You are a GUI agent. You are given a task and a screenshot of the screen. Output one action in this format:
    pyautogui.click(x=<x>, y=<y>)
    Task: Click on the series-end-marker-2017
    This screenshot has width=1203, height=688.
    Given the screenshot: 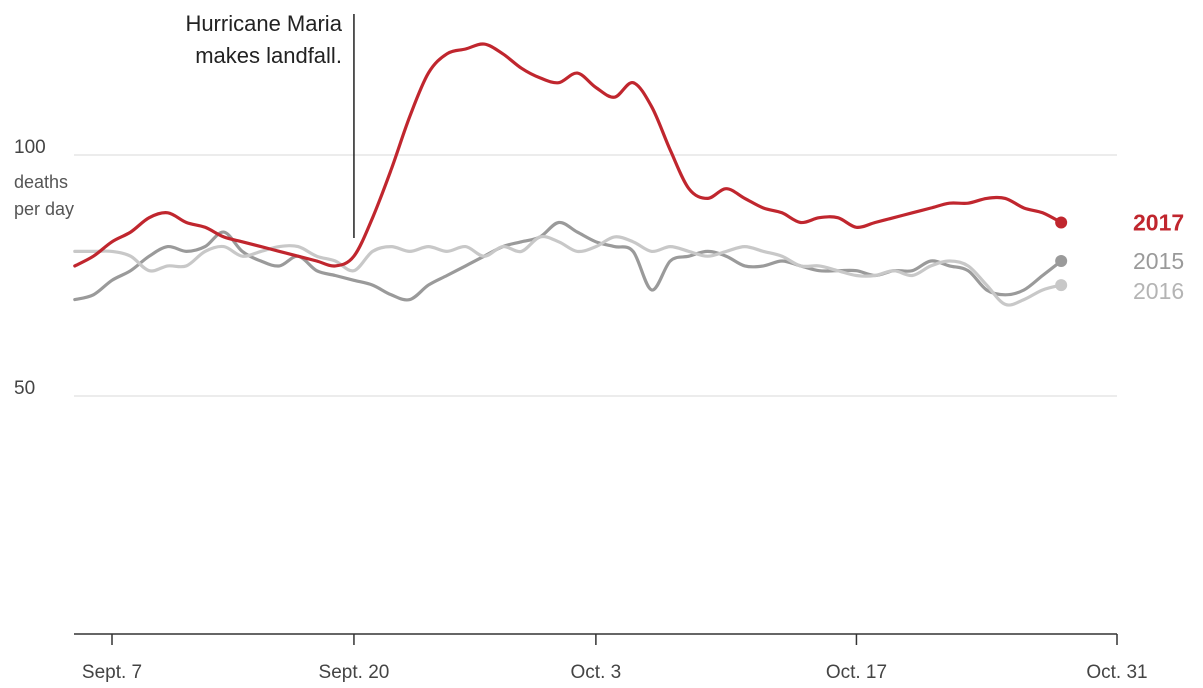 What is the action you would take?
    pyautogui.click(x=1061, y=222)
    